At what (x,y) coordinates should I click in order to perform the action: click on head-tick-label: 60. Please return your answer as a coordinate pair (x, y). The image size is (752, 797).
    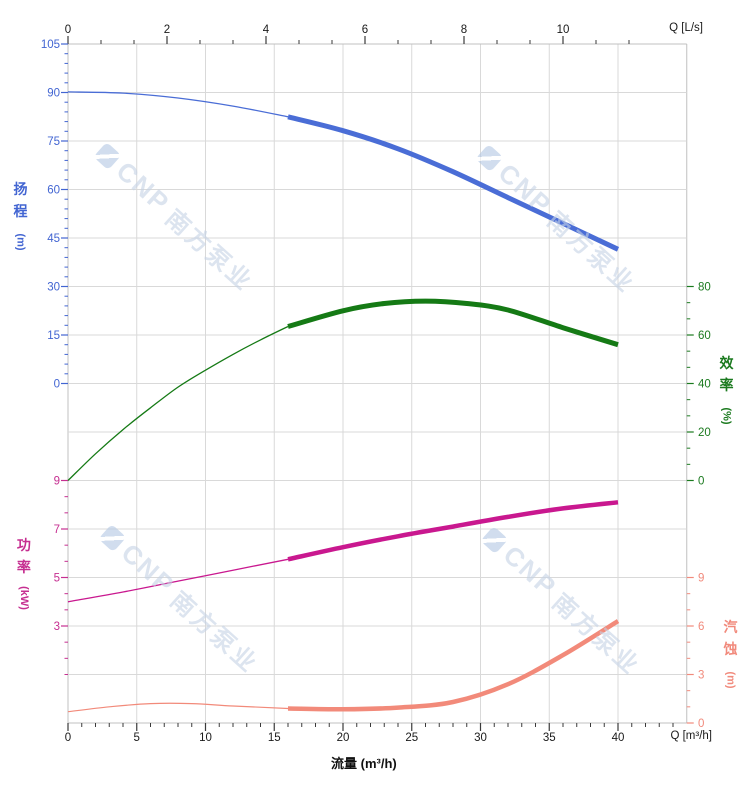
    Looking at the image, I should click on (53, 191).